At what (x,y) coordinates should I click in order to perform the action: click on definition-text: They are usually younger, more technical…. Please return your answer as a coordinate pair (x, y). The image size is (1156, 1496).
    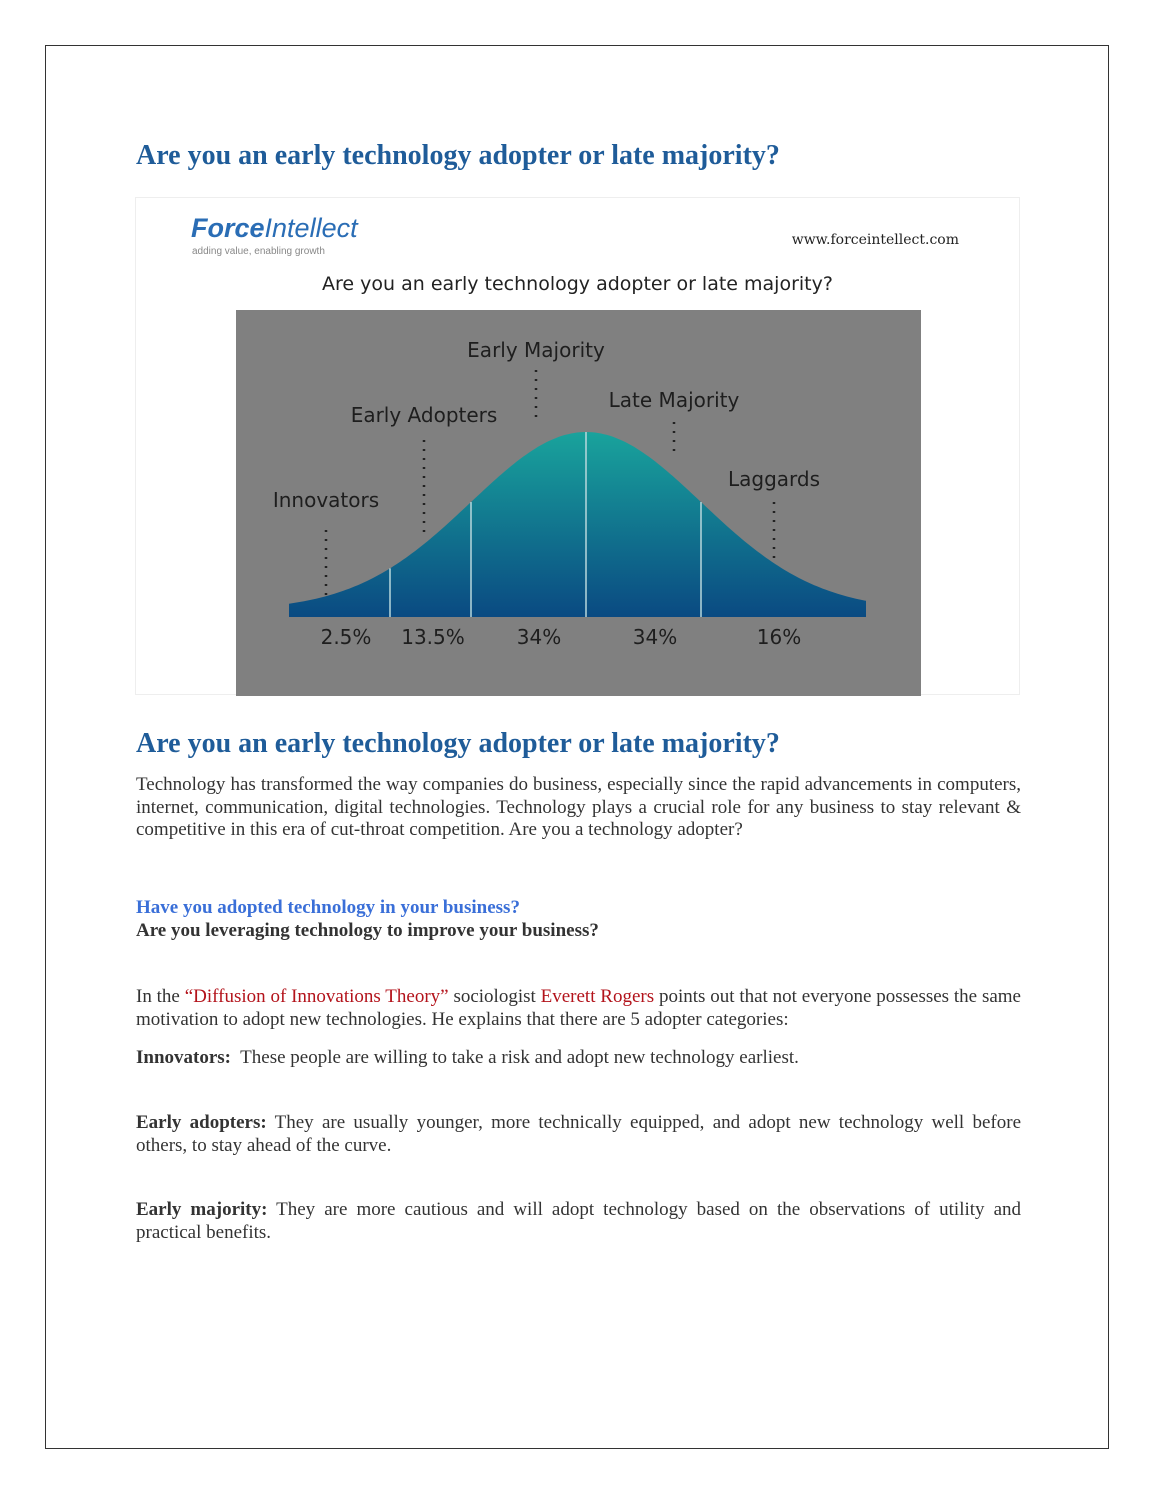
    Looking at the image, I should click on (581, 1134).